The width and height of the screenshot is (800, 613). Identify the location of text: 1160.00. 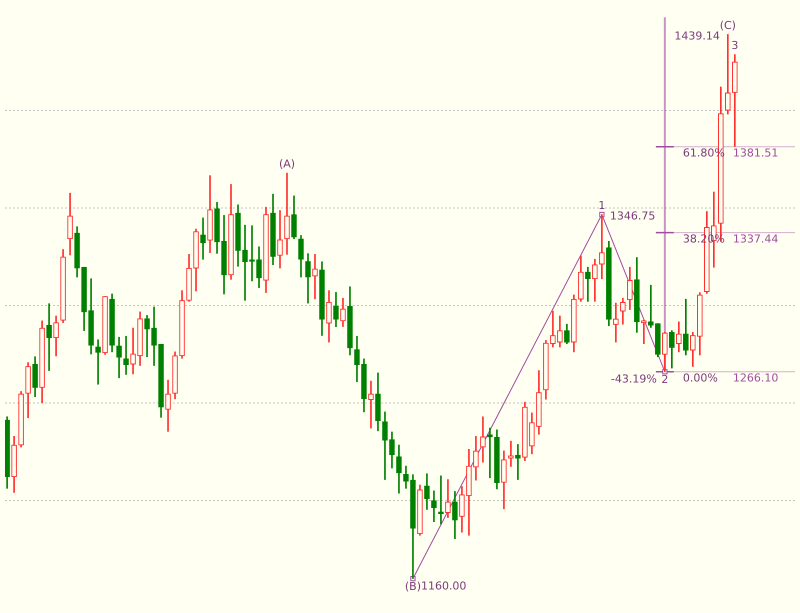
(443, 585).